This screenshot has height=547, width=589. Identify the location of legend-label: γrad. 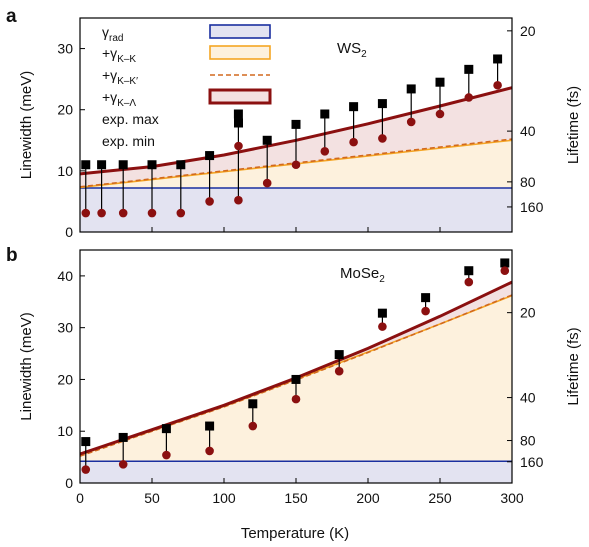
(112, 34).